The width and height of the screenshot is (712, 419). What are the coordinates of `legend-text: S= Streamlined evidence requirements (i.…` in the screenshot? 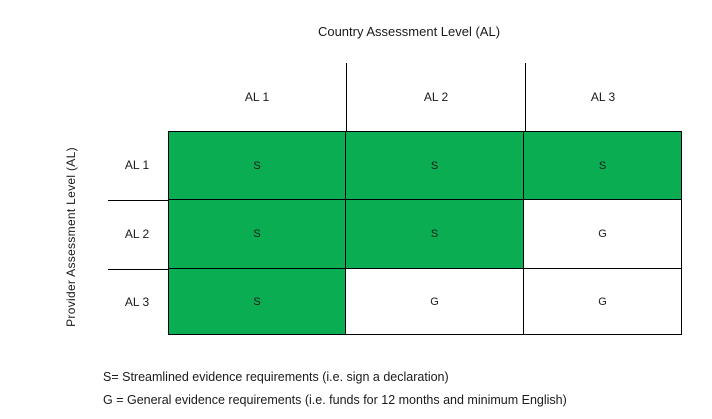 It's located at (335, 389).